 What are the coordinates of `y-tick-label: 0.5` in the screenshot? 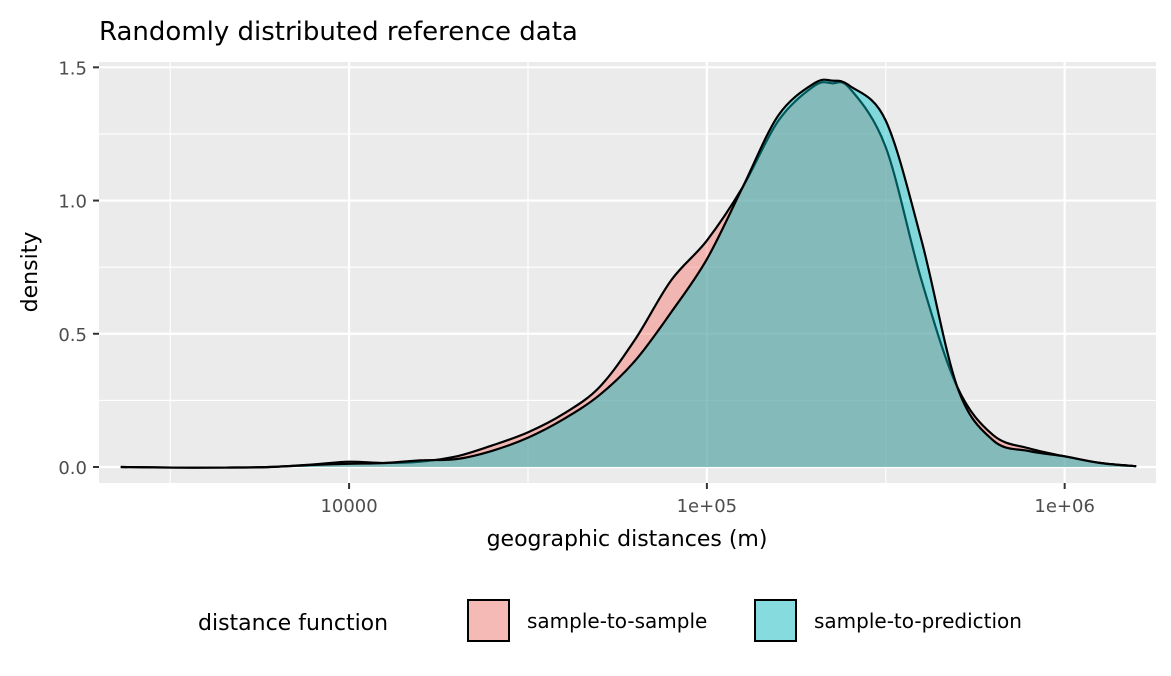 It's located at (72, 335).